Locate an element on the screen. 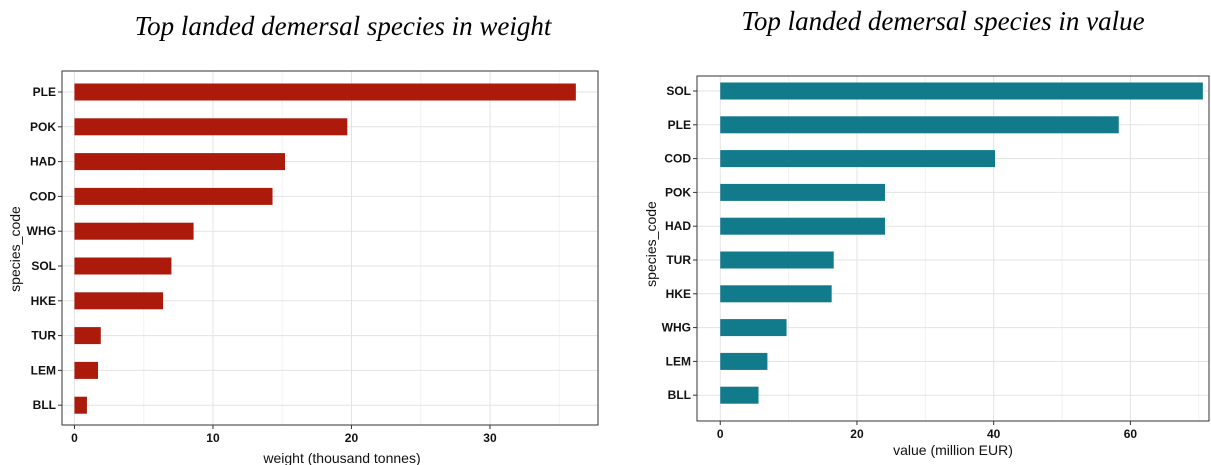  x-tick-label: 30 is located at coordinates (490, 438).